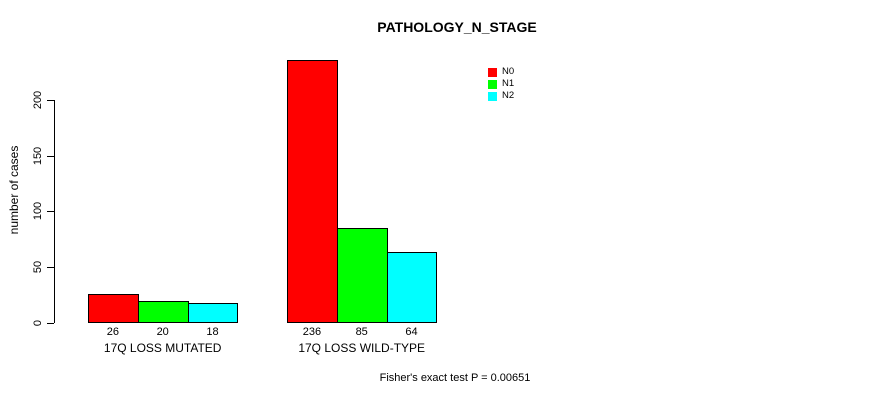 This screenshot has height=400, width=890. Describe the element at coordinates (362, 348) in the screenshot. I see `category-label: 17Q LOSS WILD-TYPE` at that location.